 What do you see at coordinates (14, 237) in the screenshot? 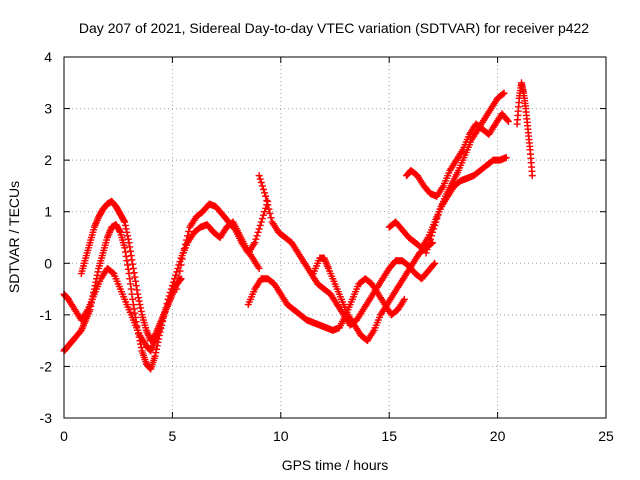
I see `y-axis-label: SDTVAR / TECUs` at bounding box center [14, 237].